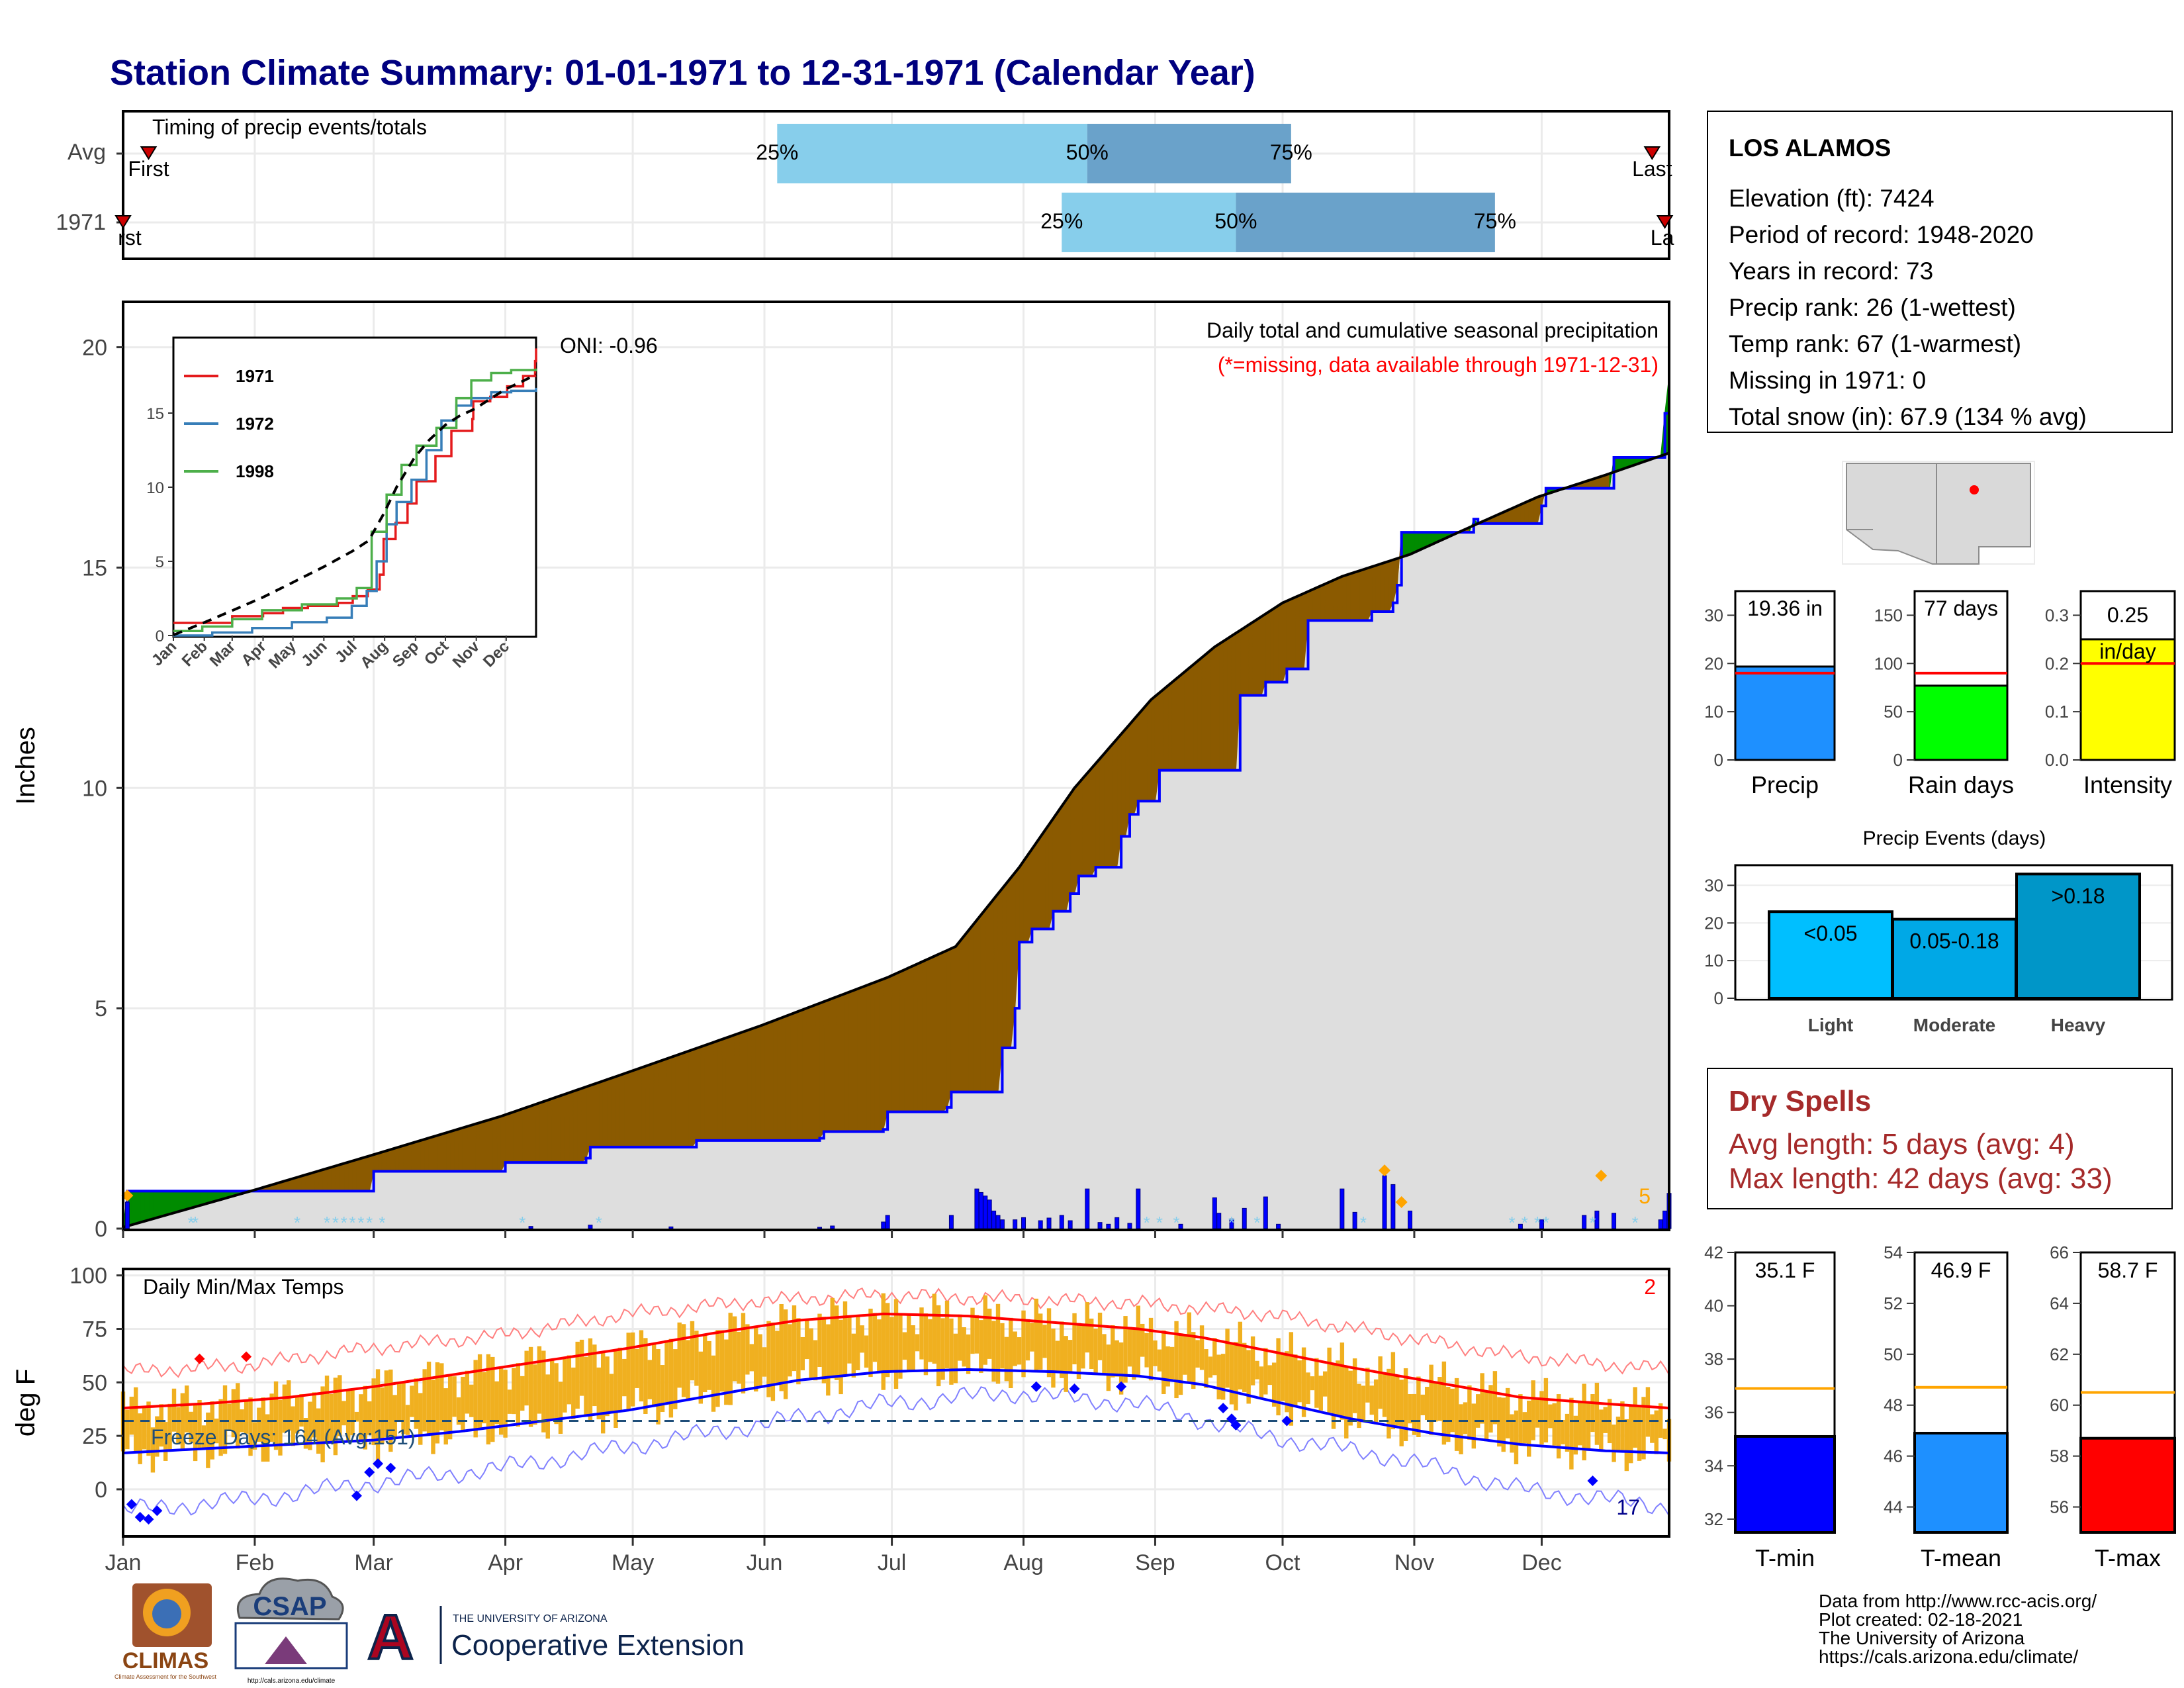  What do you see at coordinates (2127, 1485) in the screenshot?
I see `summary-bar` at bounding box center [2127, 1485].